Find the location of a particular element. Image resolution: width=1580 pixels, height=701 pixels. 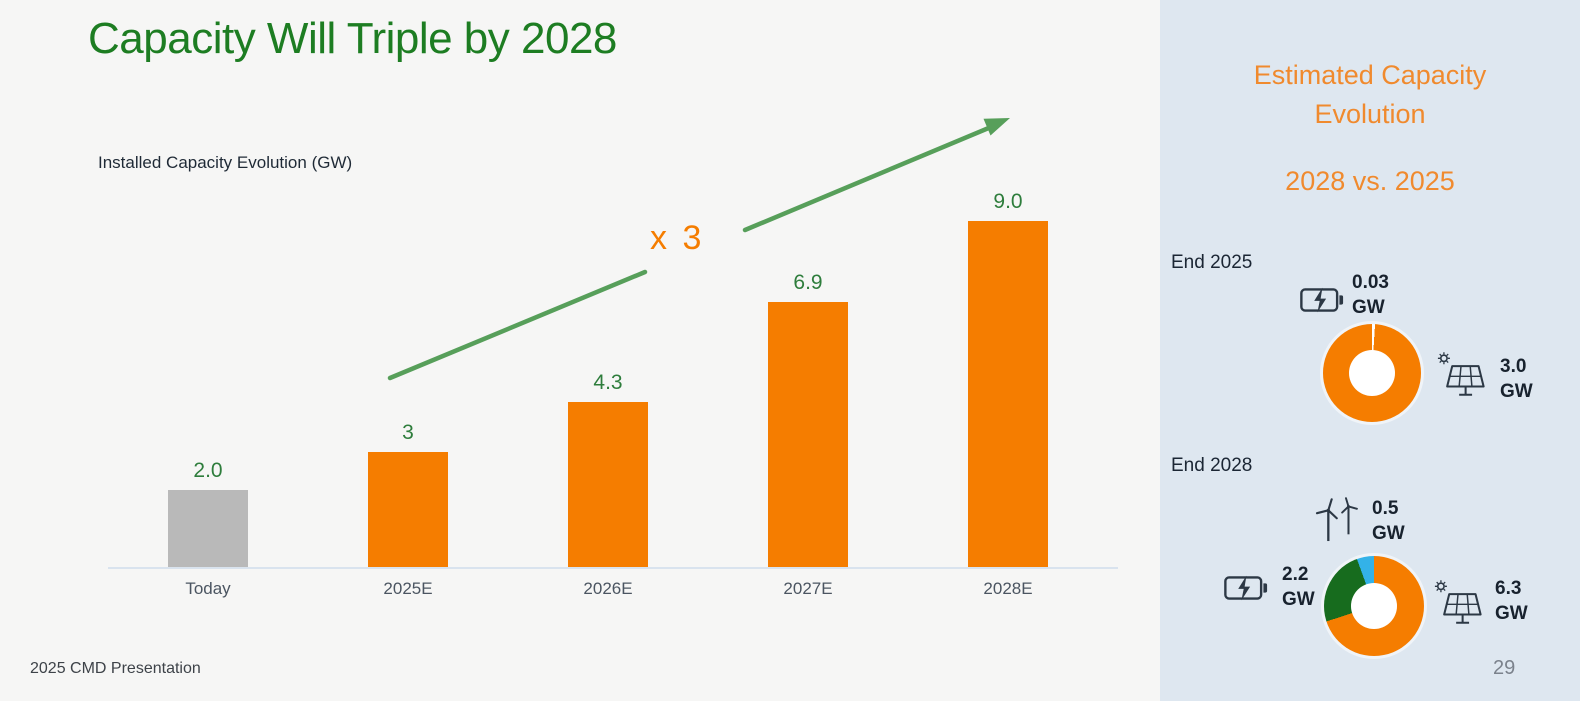

value-number: 0.03 is located at coordinates (1370, 282).